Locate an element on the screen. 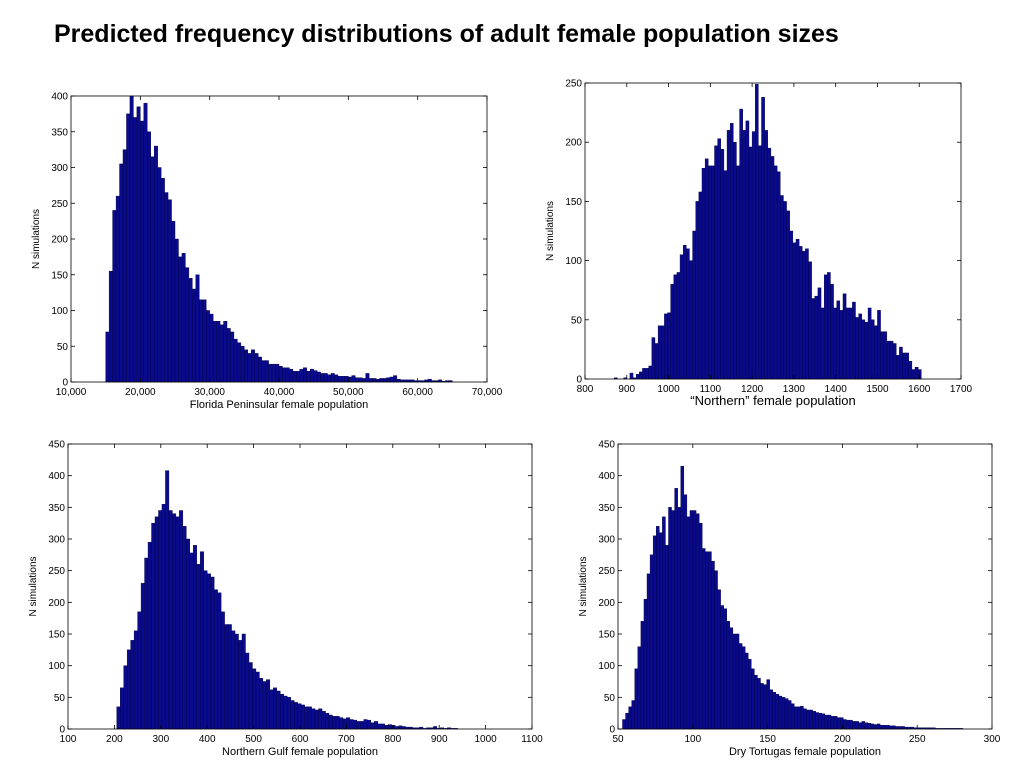 This screenshot has height=768, width=1024. y-tick-label: 400 is located at coordinates (606, 476).